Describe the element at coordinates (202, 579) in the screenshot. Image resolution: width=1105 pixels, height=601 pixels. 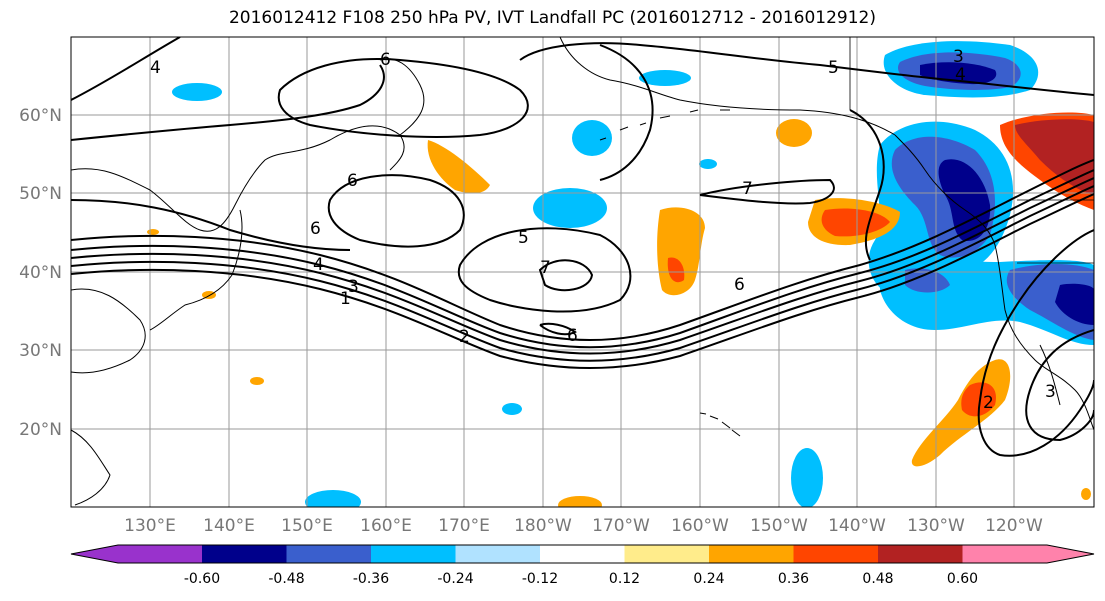
I see `colorbar-tick-label: -0.60` at that location.